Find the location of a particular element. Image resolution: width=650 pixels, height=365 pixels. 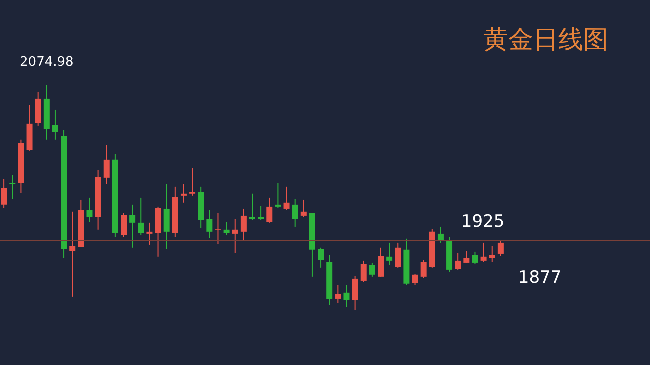

annotation: 1925 is located at coordinates (483, 222).